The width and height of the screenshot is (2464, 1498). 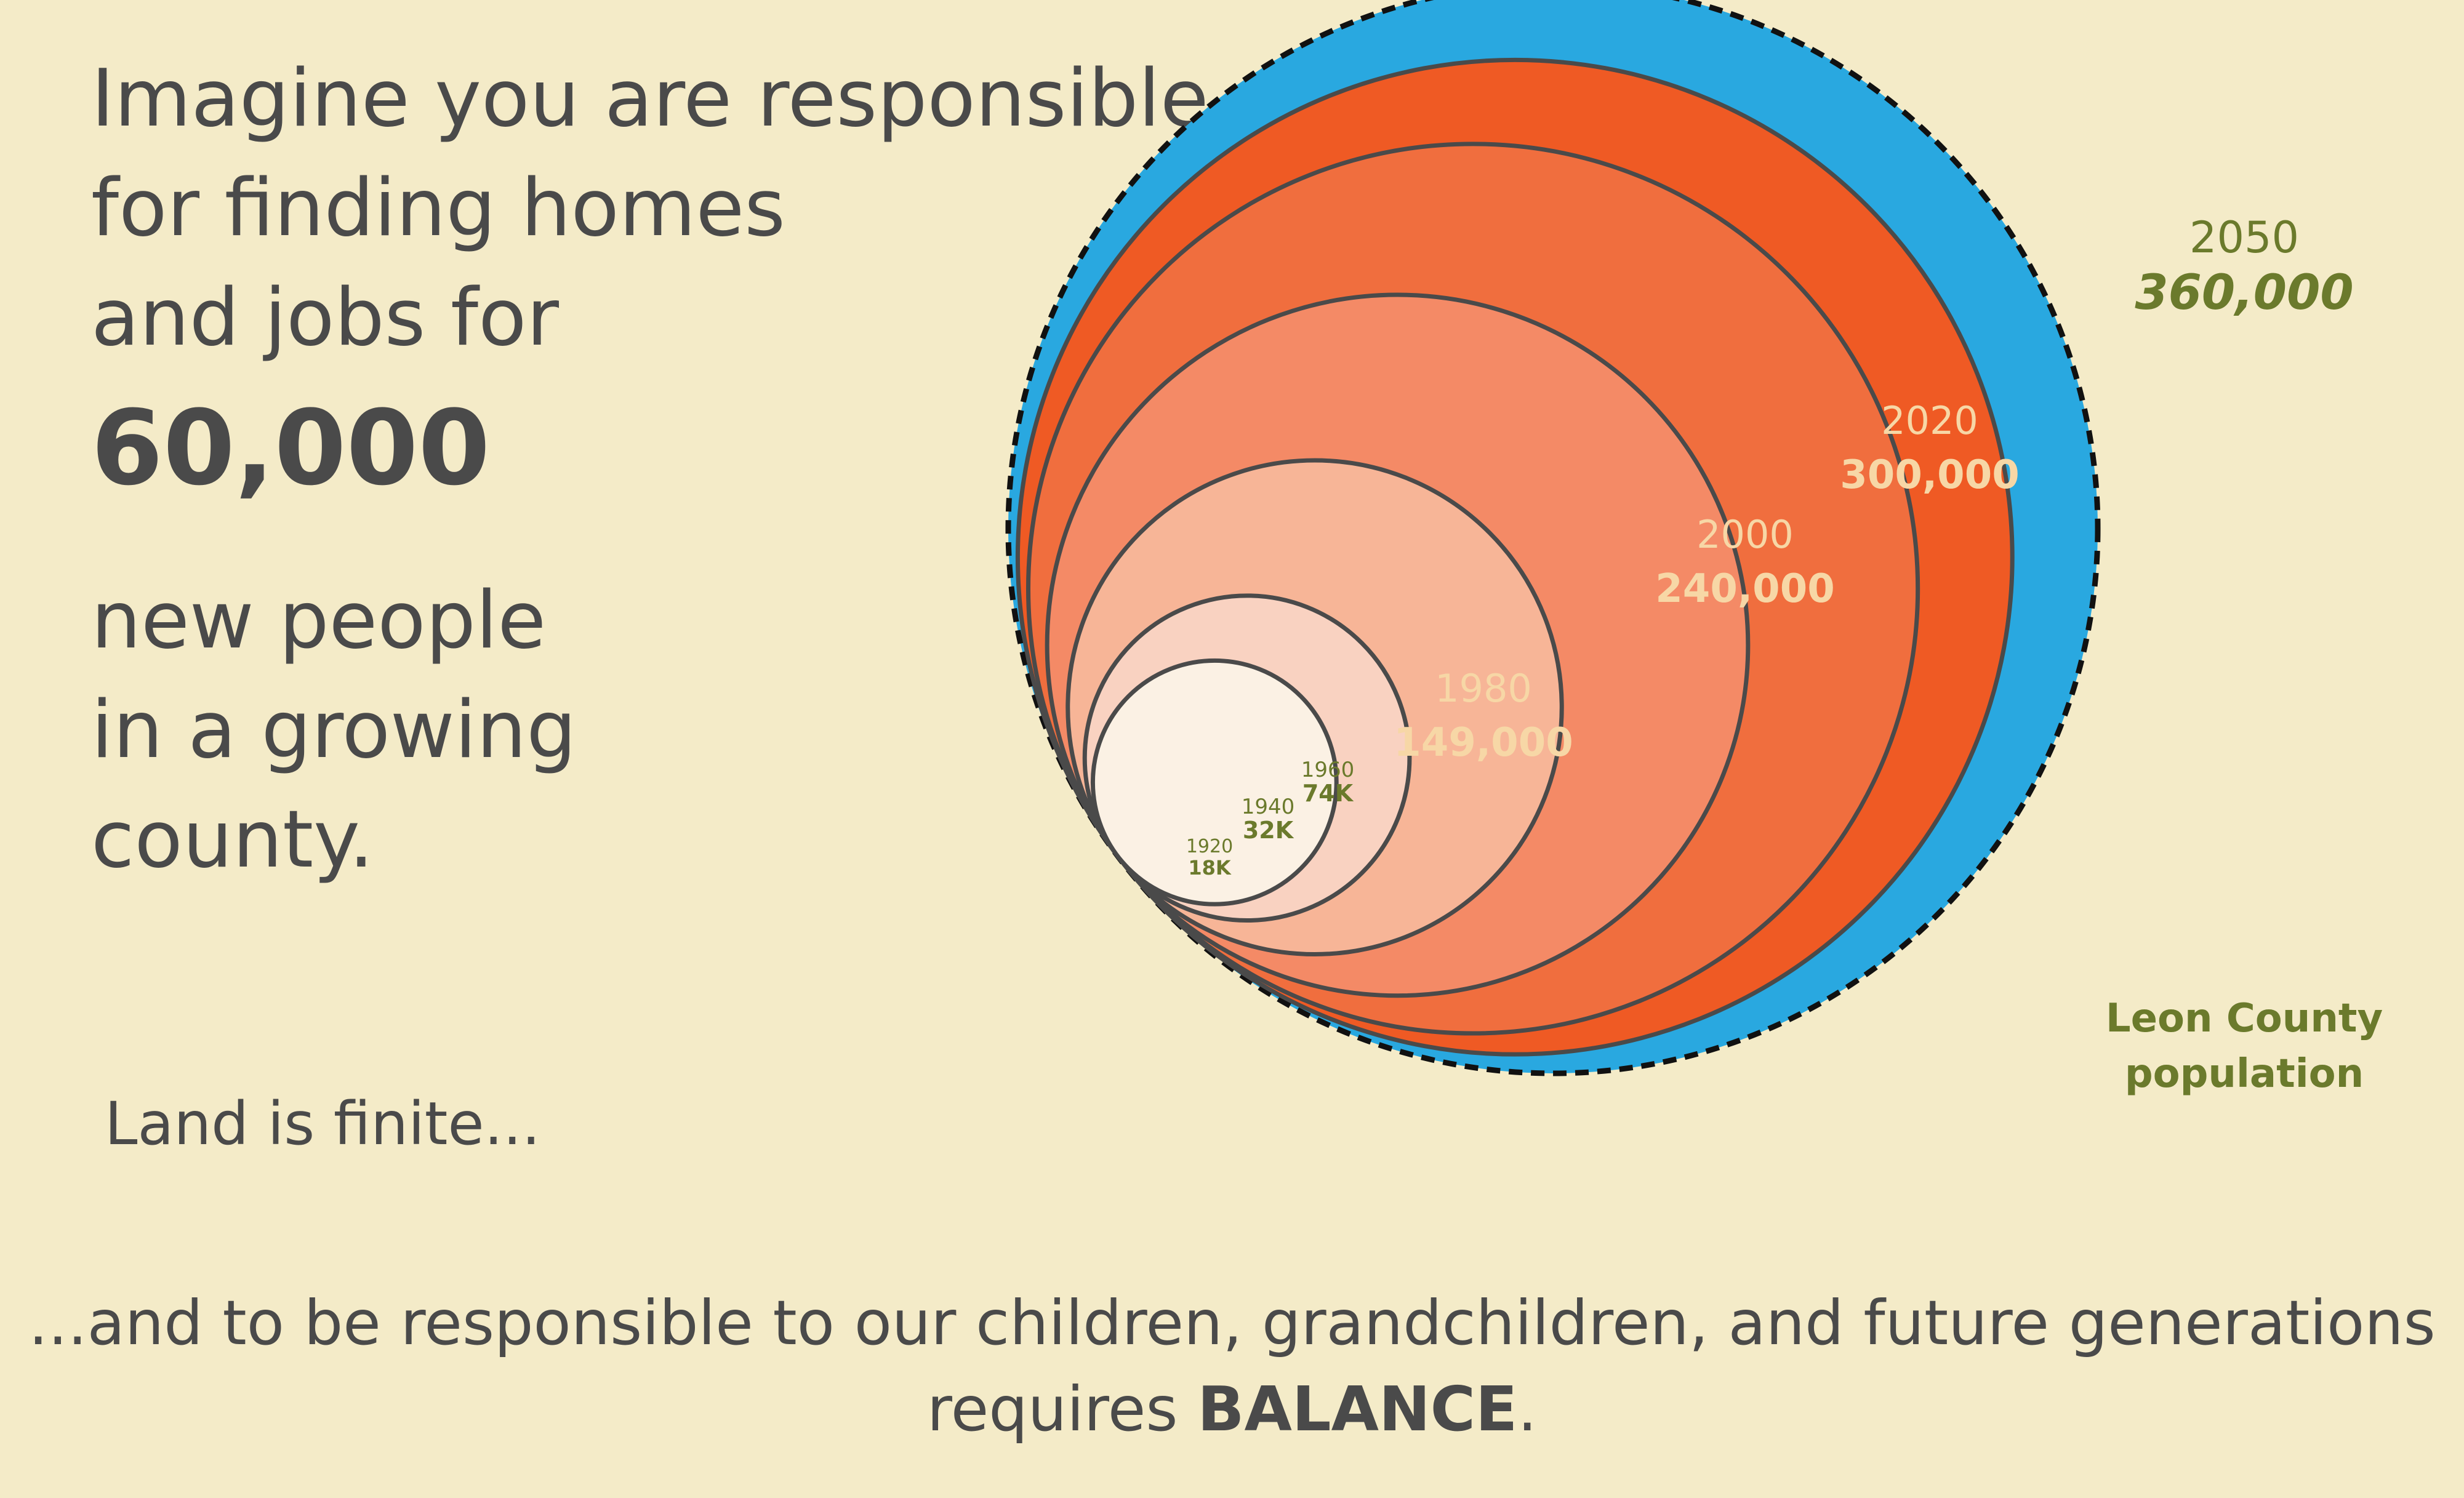 I want to click on year-label-2050: 2050, so click(x=2244, y=237).